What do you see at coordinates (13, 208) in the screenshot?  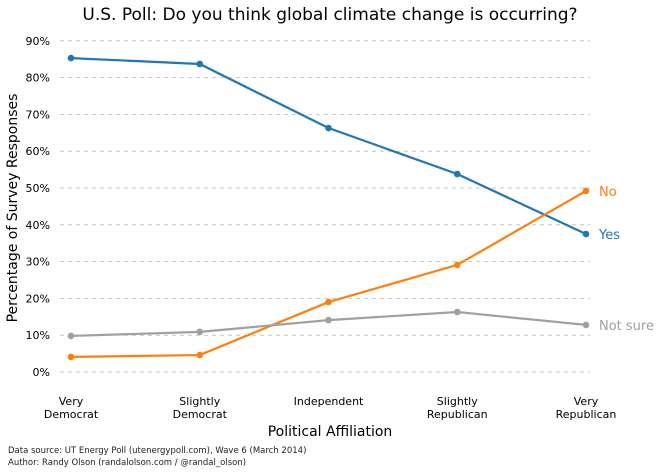 I see `y-axis-label: Percentage of Survey Responses` at bounding box center [13, 208].